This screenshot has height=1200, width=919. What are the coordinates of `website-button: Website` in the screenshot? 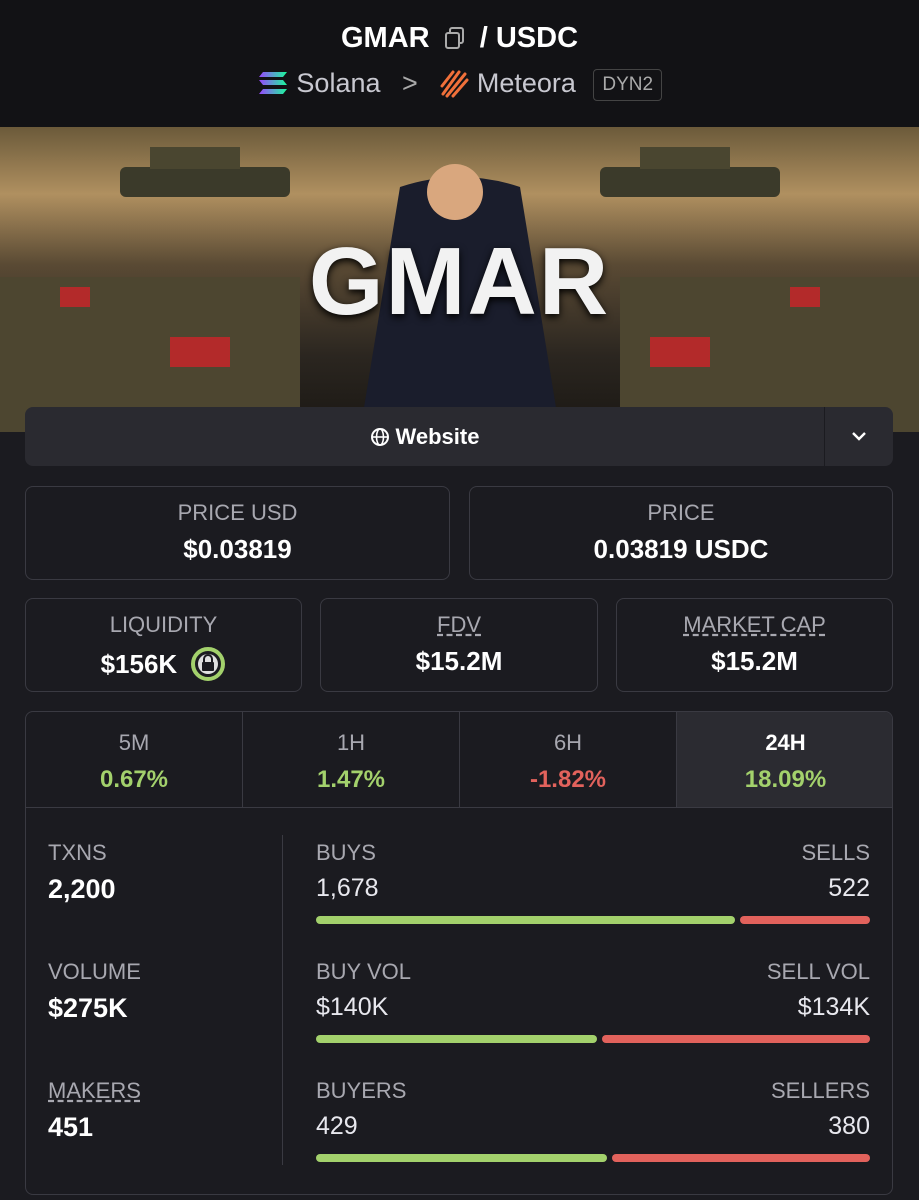 It's located at (459, 436).